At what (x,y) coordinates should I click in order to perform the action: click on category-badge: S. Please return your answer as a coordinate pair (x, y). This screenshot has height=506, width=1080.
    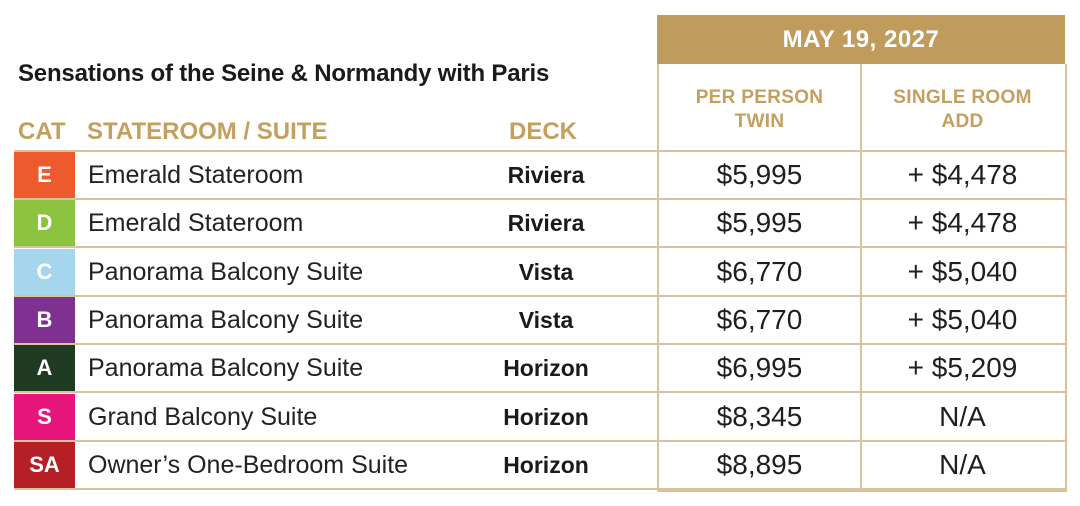
    Looking at the image, I should click on (44, 416).